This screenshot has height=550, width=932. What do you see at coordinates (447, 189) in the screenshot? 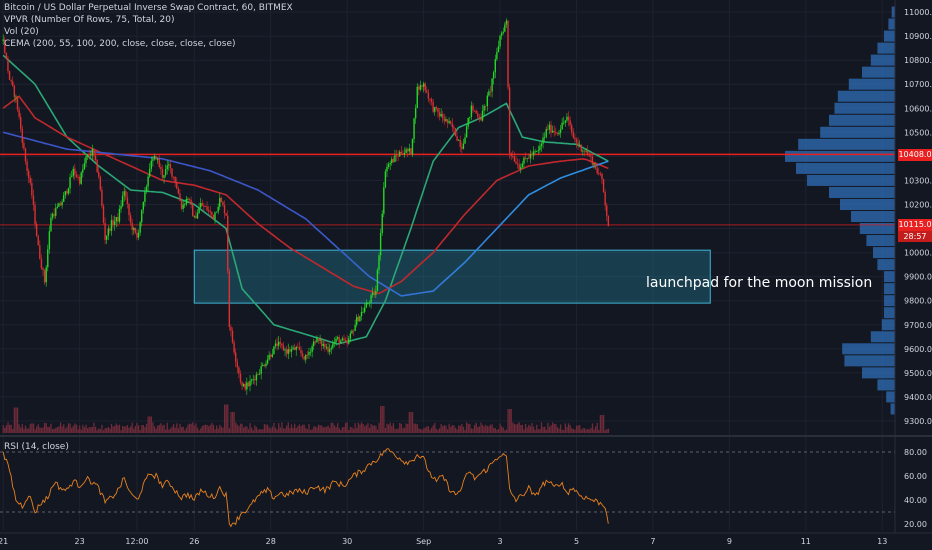
I see `horizontal-lines` at bounding box center [447, 189].